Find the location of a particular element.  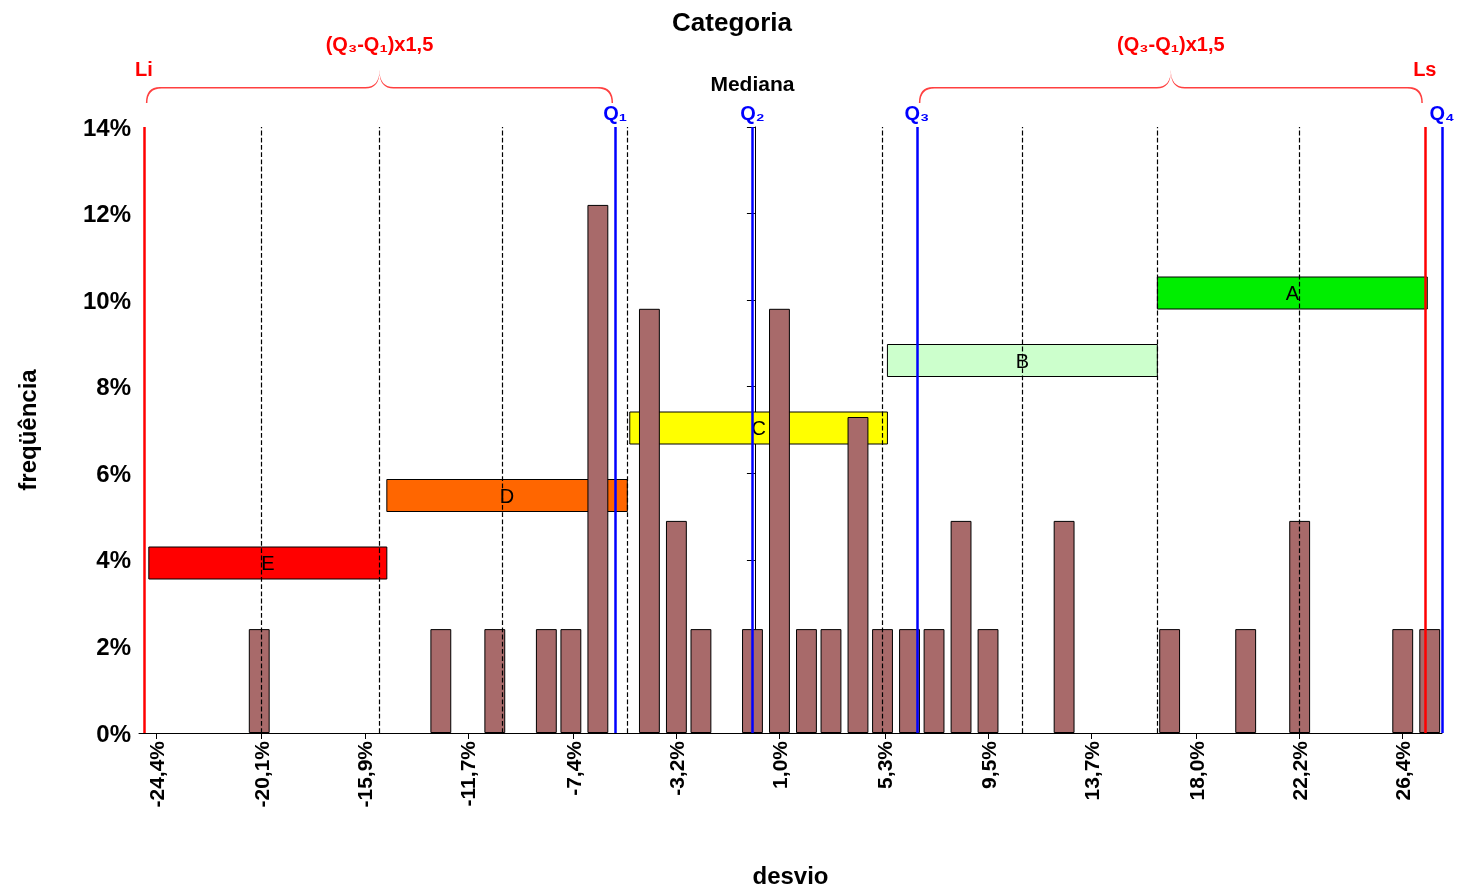

ref-line-label: Q₂ is located at coordinates (752, 113).